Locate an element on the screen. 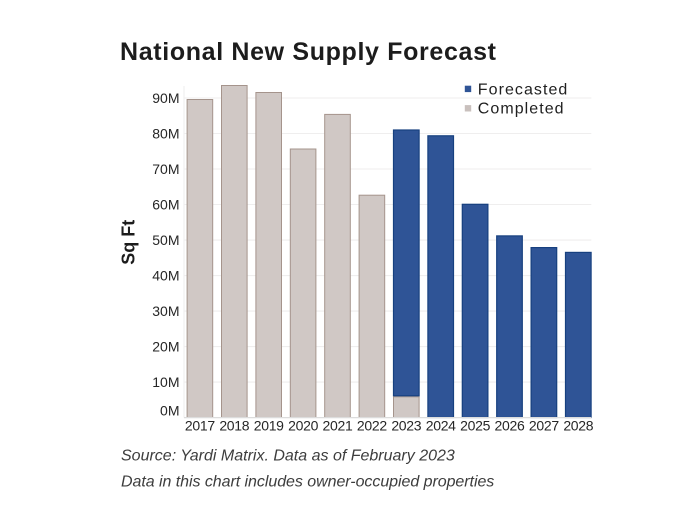 Image resolution: width=700 pixels, height=523 pixels. svg-text: 10M is located at coordinates (165, 382).